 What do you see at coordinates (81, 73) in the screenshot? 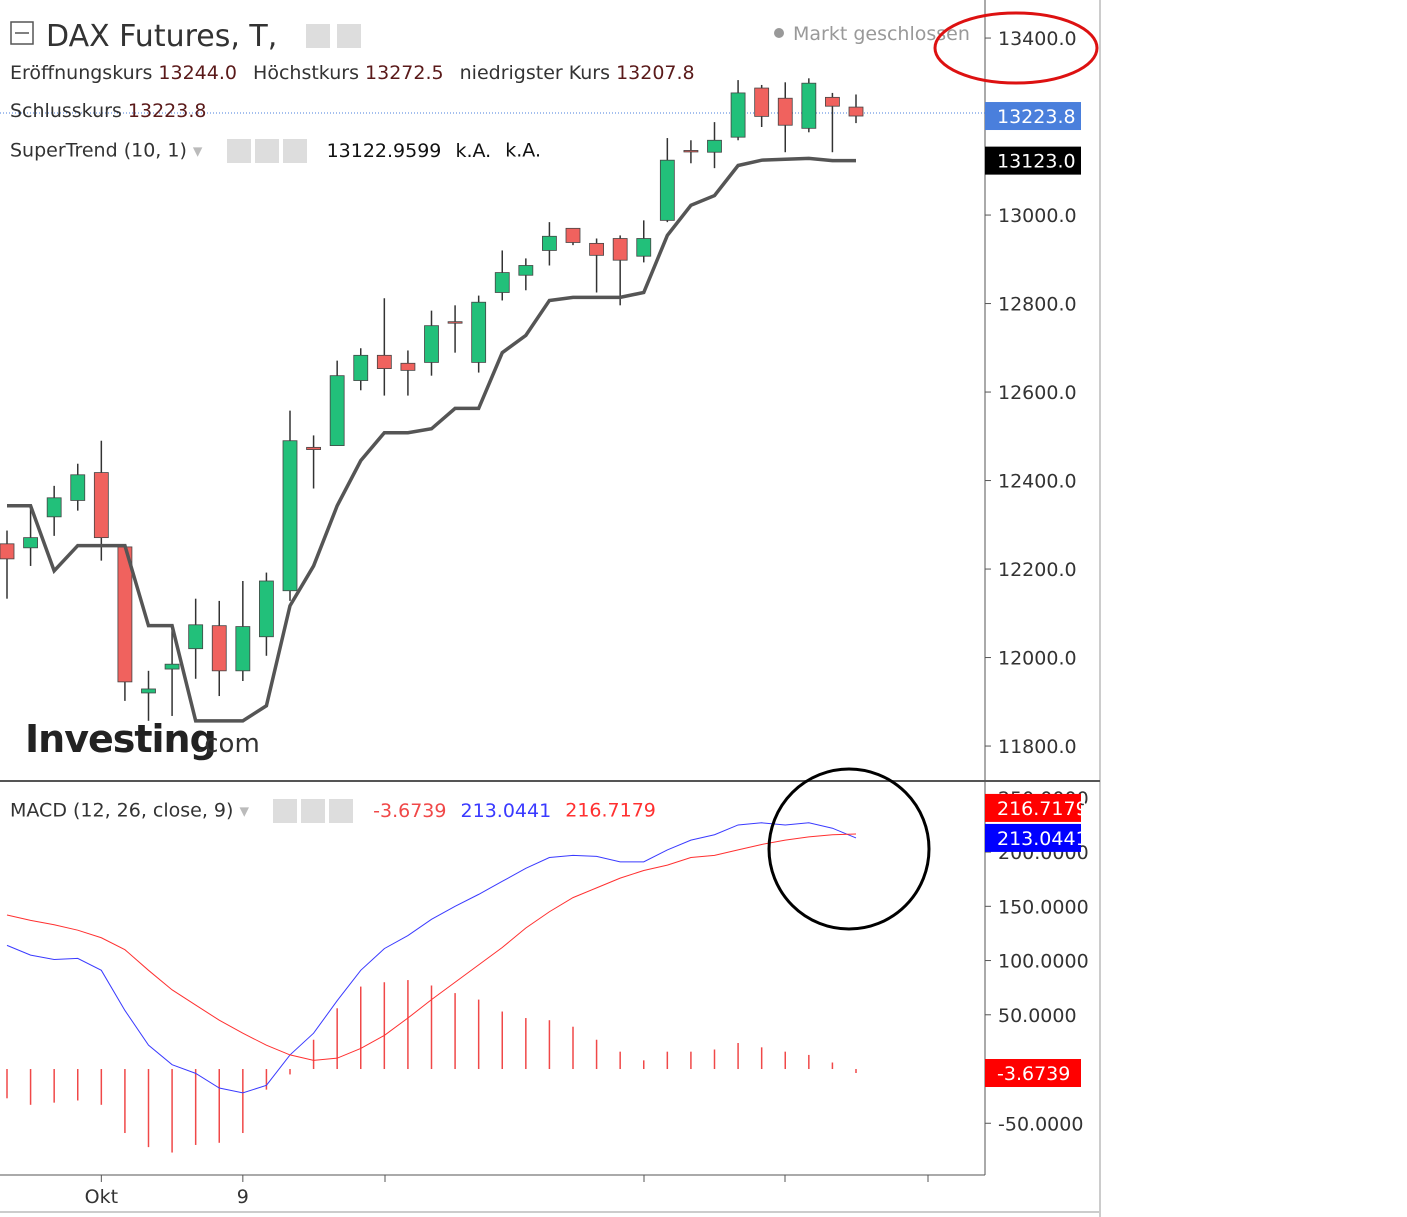
I see `legend-label: Eröffnungskurs` at bounding box center [81, 73].